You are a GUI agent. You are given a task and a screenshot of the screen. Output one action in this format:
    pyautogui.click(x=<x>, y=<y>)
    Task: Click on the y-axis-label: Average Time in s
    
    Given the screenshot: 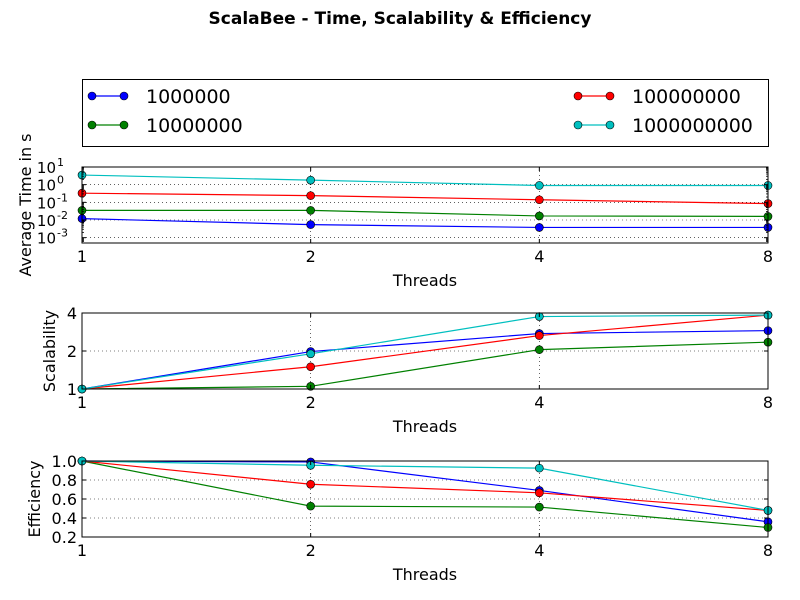 What is the action you would take?
    pyautogui.click(x=25, y=204)
    